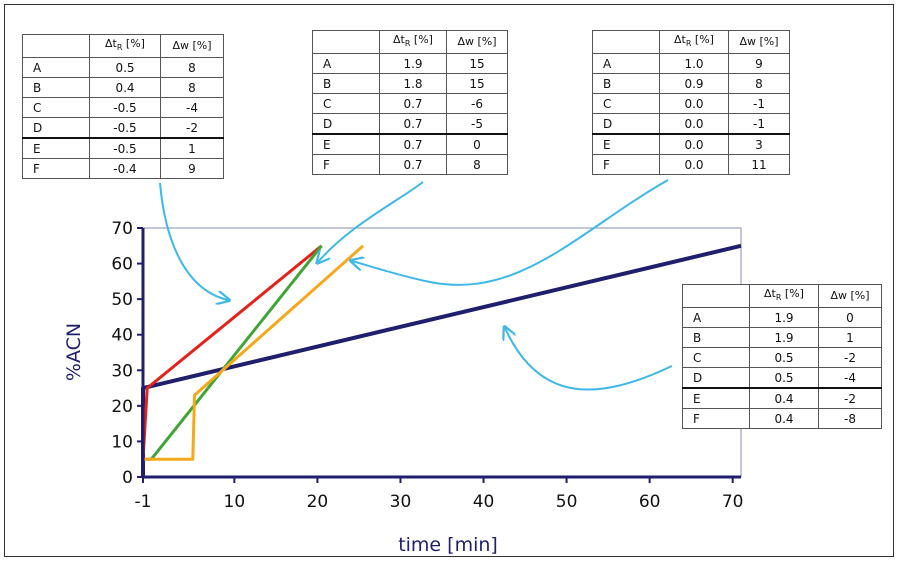 Image resolution: width=900 pixels, height=563 pixels. What do you see at coordinates (691, 165) in the screenshot?
I see `table-row: F 0.0 11` at bounding box center [691, 165].